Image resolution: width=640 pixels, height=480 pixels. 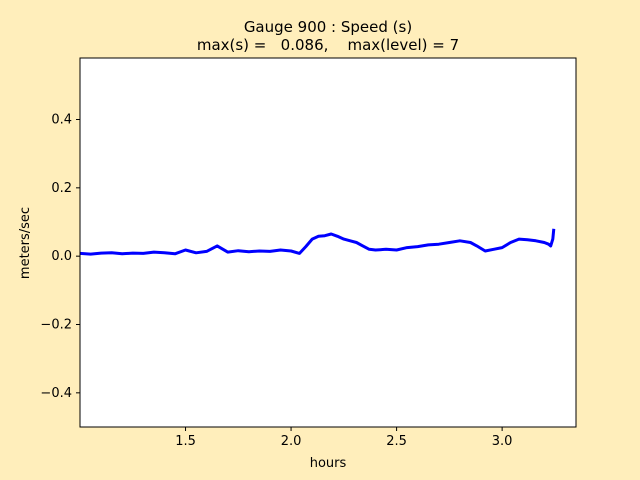 What do you see at coordinates (61, 188) in the screenshot?
I see `y-tick-label: 0.2` at bounding box center [61, 188].